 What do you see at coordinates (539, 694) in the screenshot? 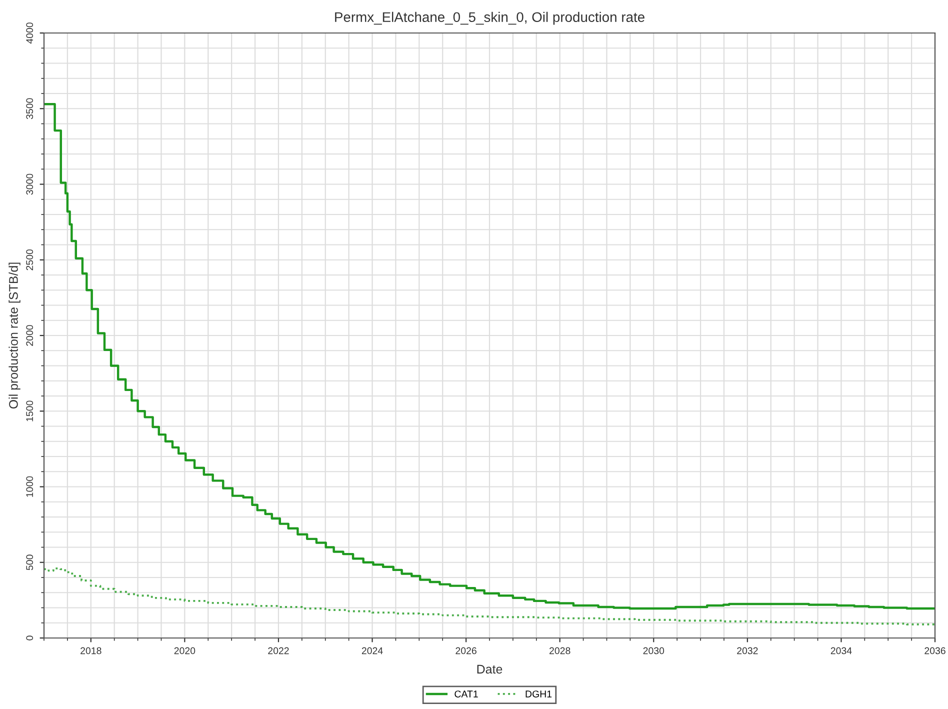
I see `legend-label: DGH1` at bounding box center [539, 694].